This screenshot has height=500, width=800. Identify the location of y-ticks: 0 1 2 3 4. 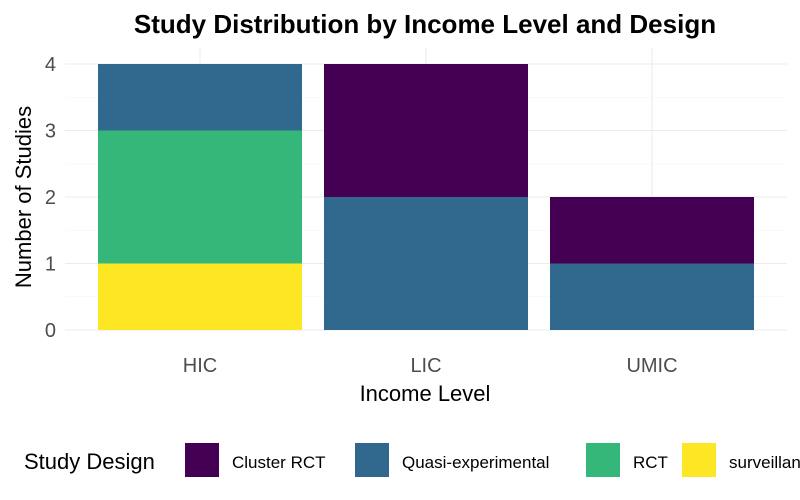
(50, 198).